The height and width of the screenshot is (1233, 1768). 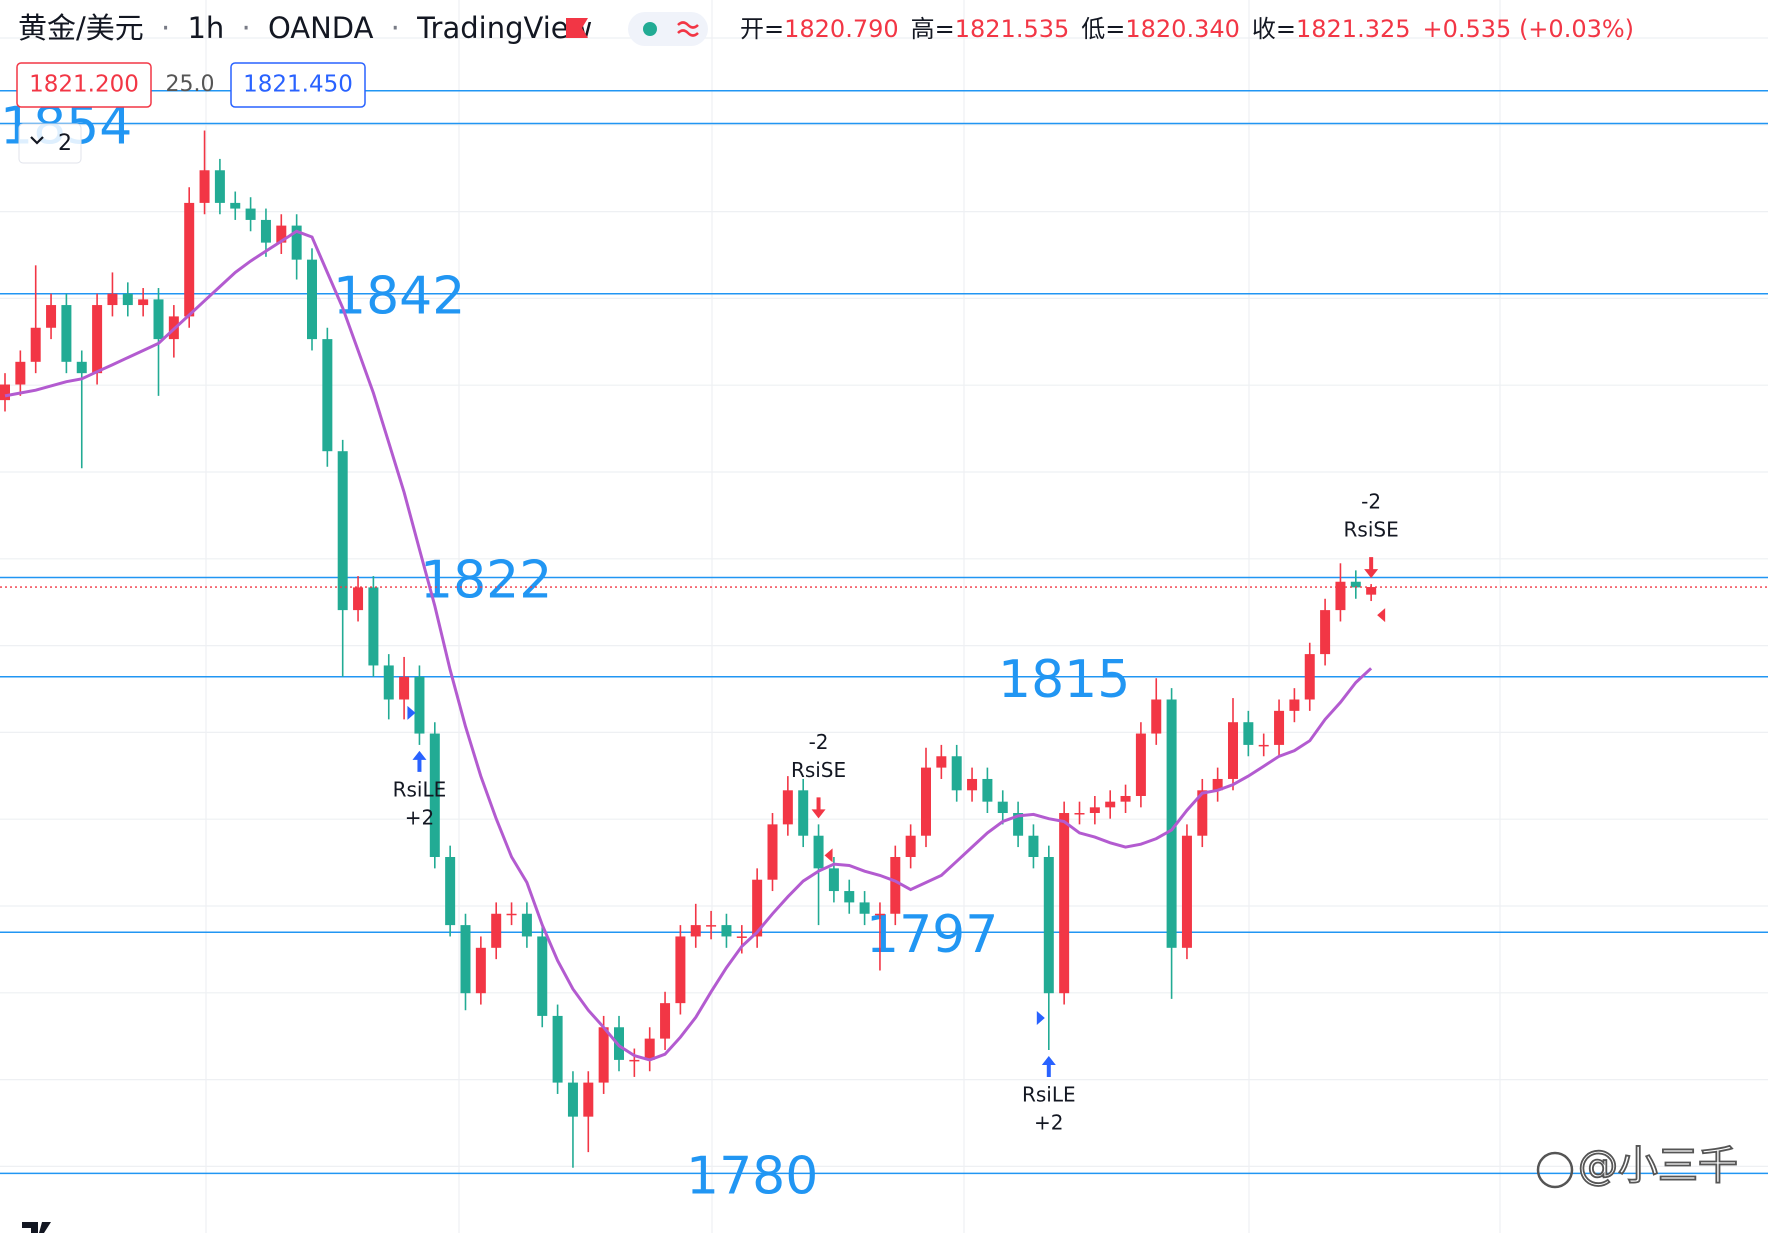 I want to click on level-label: 1822, so click(x=486, y=580).